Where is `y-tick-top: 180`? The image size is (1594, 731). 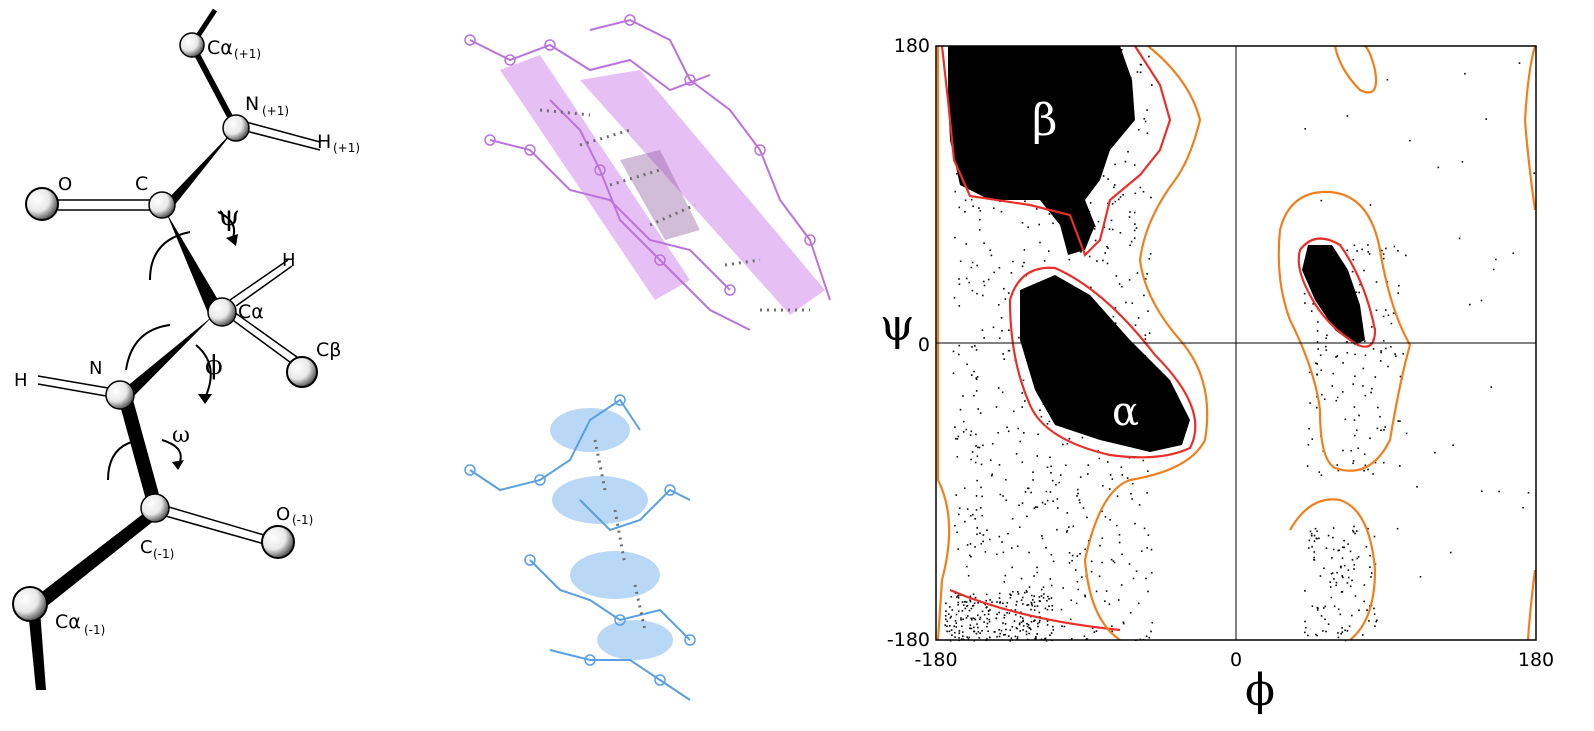
y-tick-top: 180 is located at coordinates (912, 46).